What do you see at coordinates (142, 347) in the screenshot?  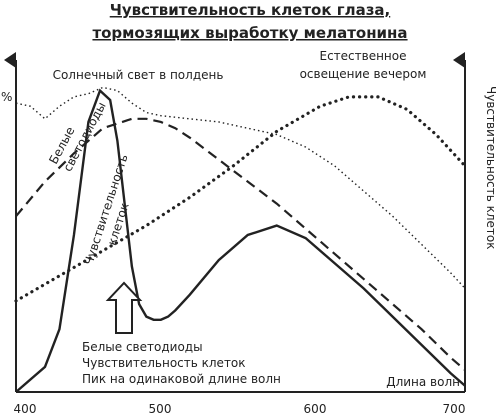 I see `peak-note-line-1: Белые светодиоды` at bounding box center [142, 347].